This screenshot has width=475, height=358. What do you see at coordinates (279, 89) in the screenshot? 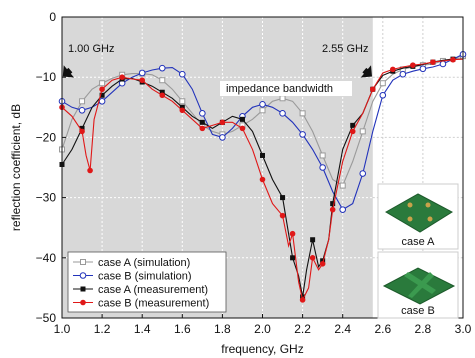
I see `band-label: impedance bandwidth` at bounding box center [279, 89].